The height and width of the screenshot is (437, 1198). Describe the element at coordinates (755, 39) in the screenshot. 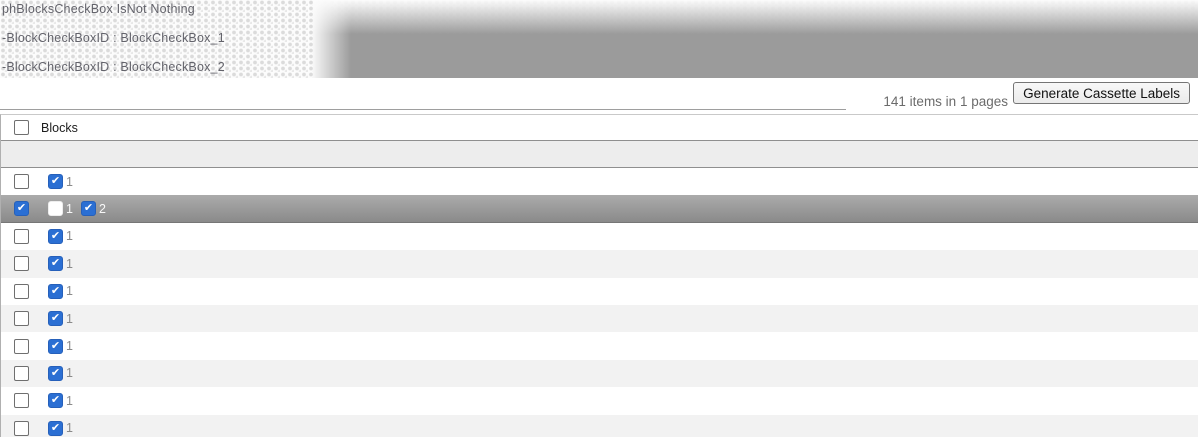

I see `header-gray-band` at that location.